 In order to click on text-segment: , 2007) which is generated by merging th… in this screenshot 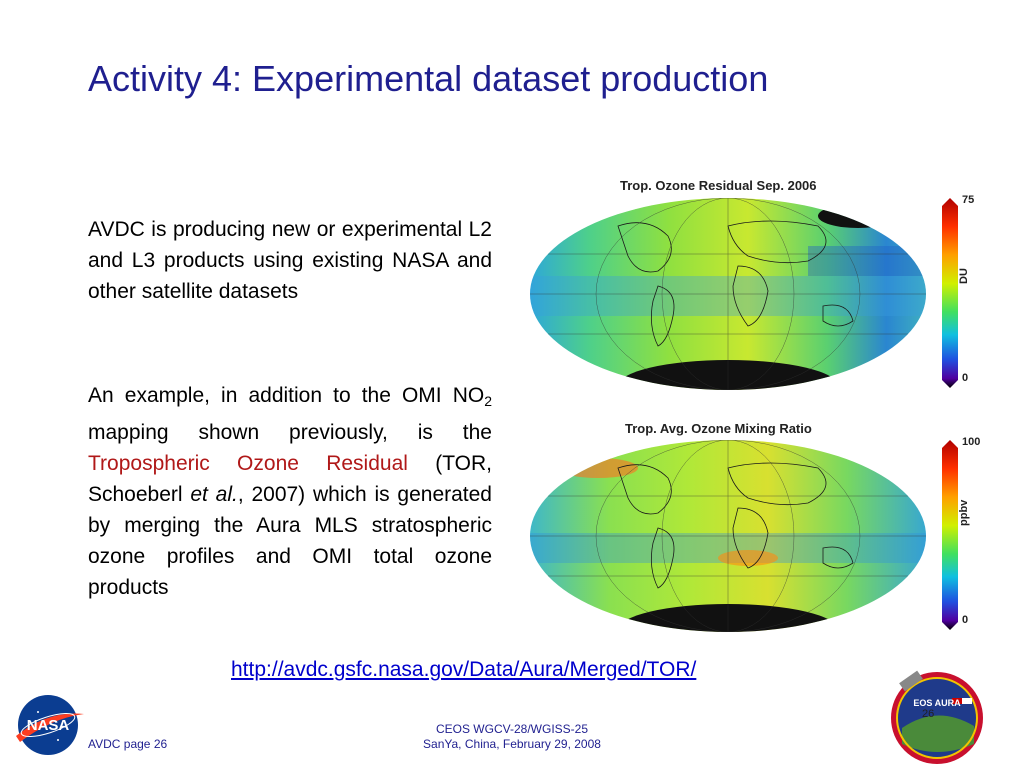, I will do `click(290, 541)`.